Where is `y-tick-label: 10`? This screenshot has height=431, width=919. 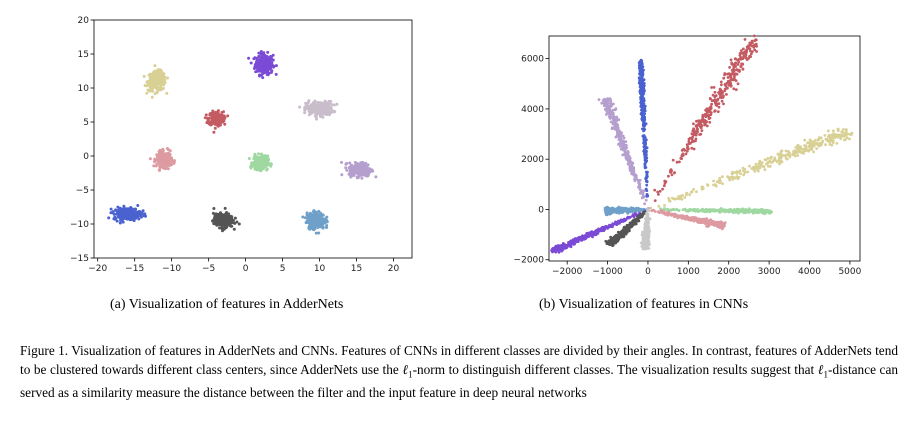 y-tick-label: 10 is located at coordinates (84, 89).